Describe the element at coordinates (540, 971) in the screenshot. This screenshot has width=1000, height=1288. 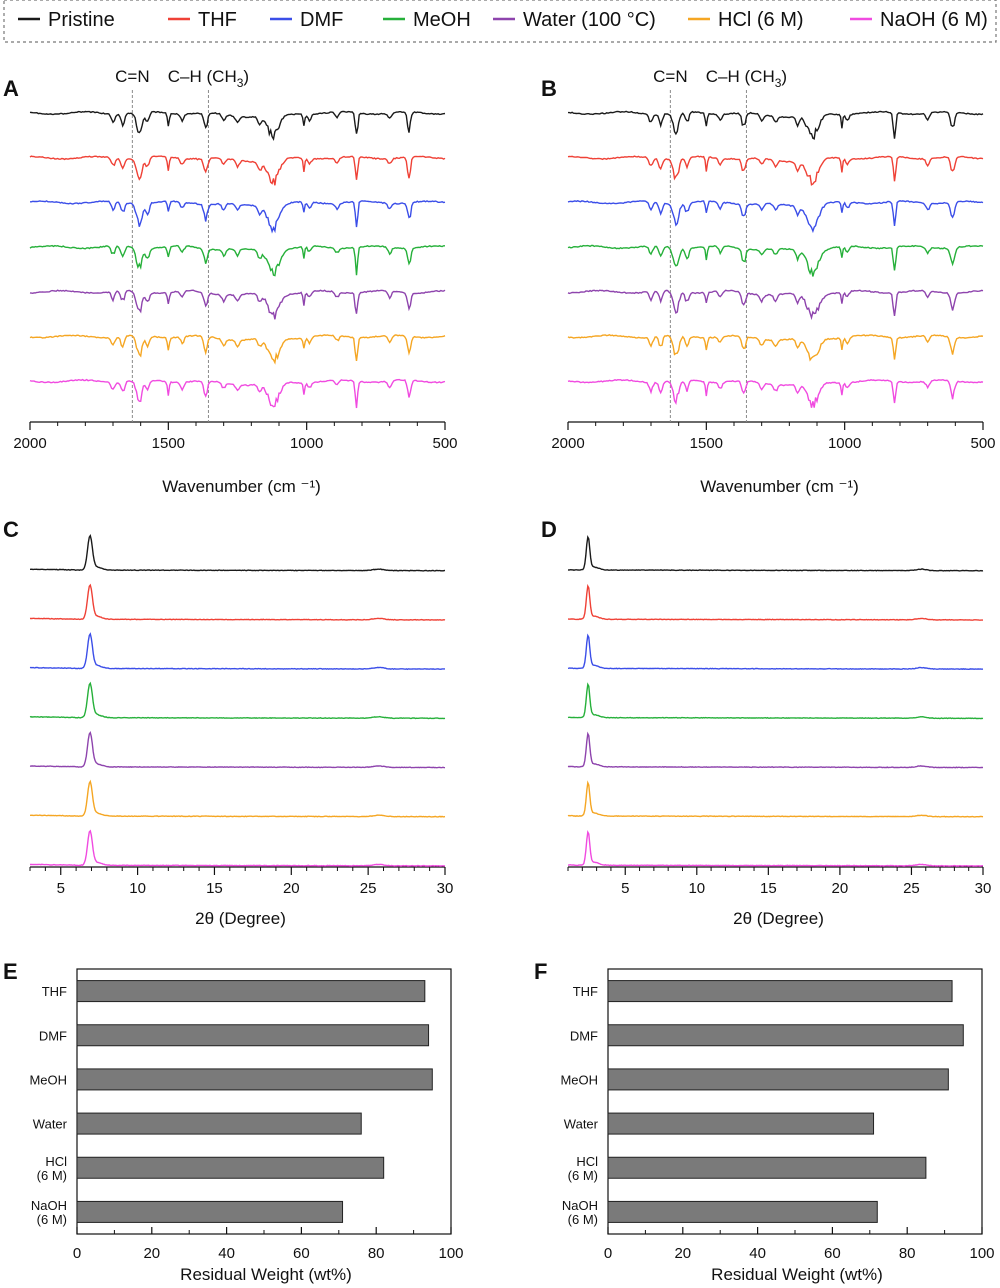
I see `panel-letter: F` at that location.